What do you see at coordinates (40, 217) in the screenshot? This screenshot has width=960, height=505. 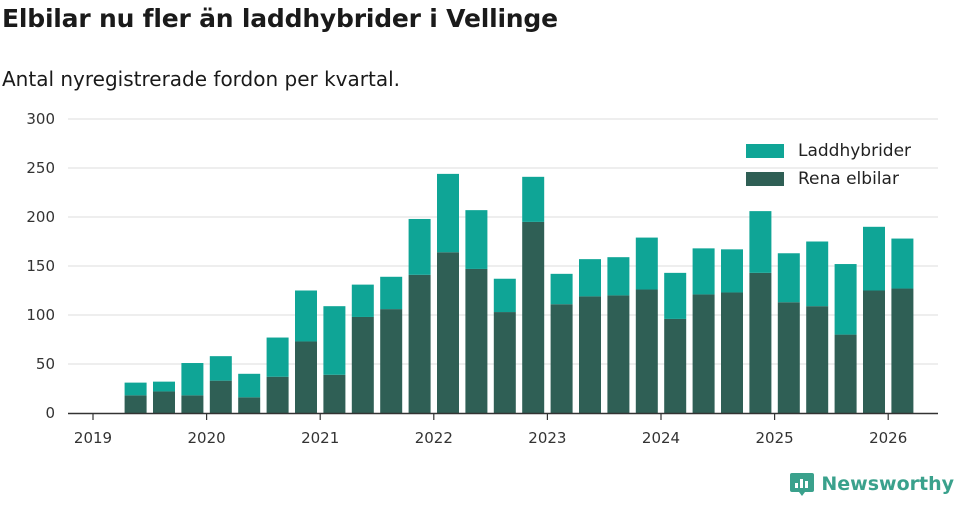 I see `y-tick-label: 200` at bounding box center [40, 217].